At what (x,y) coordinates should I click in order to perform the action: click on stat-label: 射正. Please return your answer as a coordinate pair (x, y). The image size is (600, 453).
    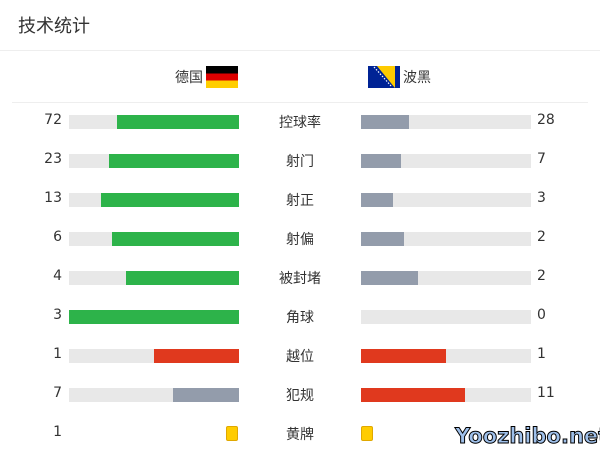
    Looking at the image, I should click on (300, 201).